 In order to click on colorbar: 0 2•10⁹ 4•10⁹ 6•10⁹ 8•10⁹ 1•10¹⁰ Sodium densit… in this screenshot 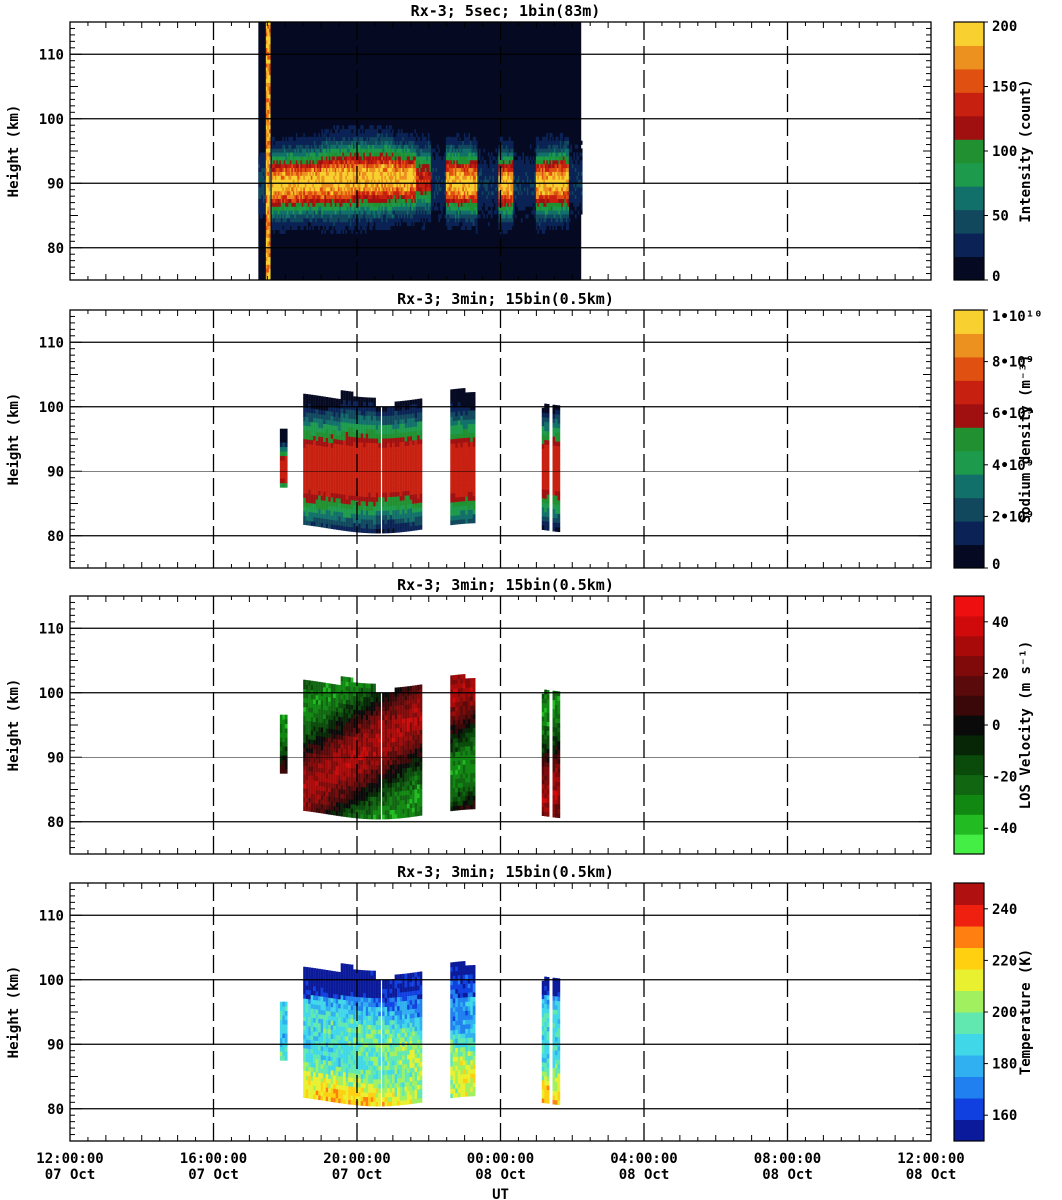, I will do `click(998, 441)`.